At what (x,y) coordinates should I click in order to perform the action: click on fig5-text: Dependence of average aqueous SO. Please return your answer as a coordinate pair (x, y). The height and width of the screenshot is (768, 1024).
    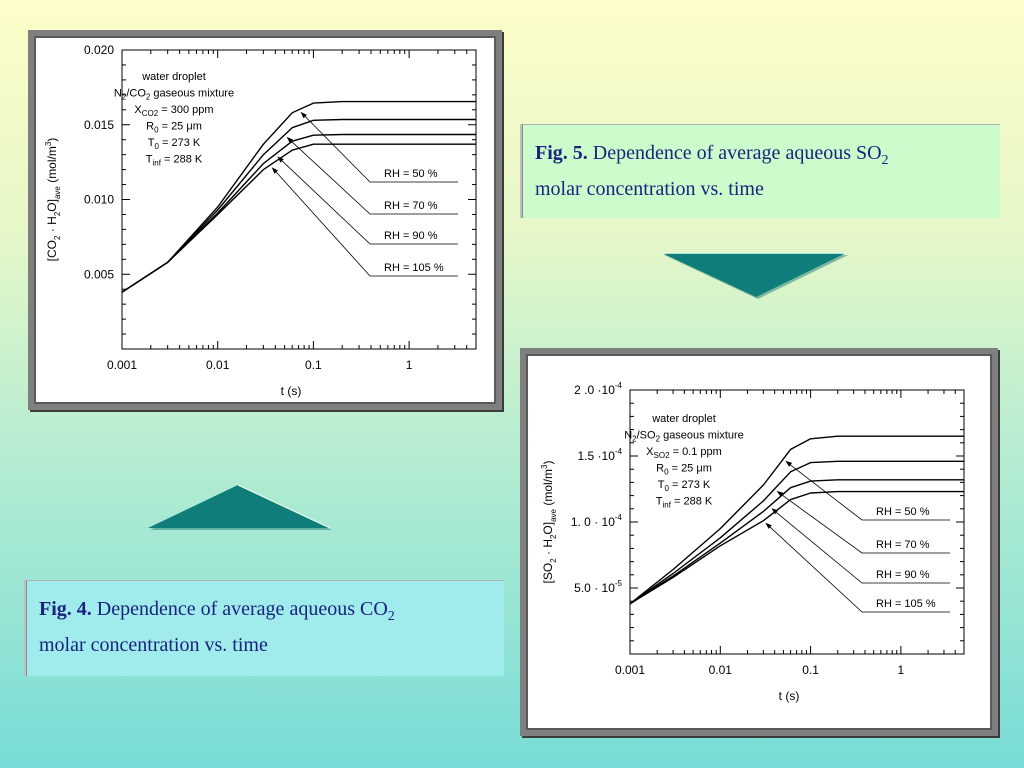
    Looking at the image, I should click on (737, 153).